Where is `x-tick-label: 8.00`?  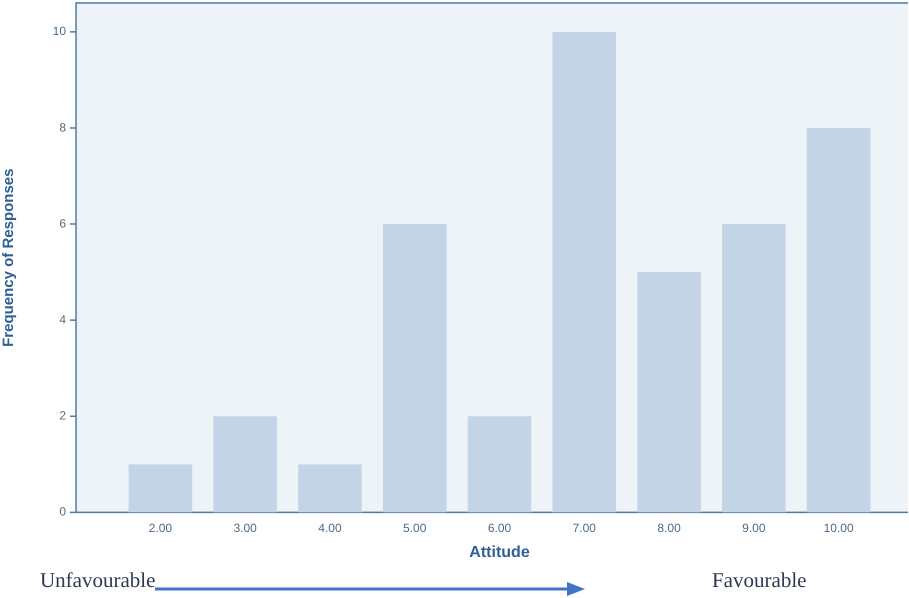 x-tick-label: 8.00 is located at coordinates (669, 527).